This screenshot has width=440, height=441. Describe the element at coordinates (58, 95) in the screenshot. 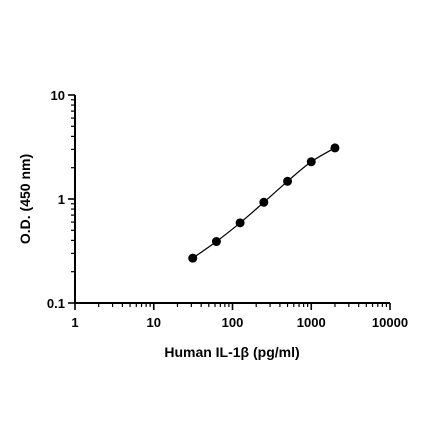

I see `y-tick-label: 10` at that location.